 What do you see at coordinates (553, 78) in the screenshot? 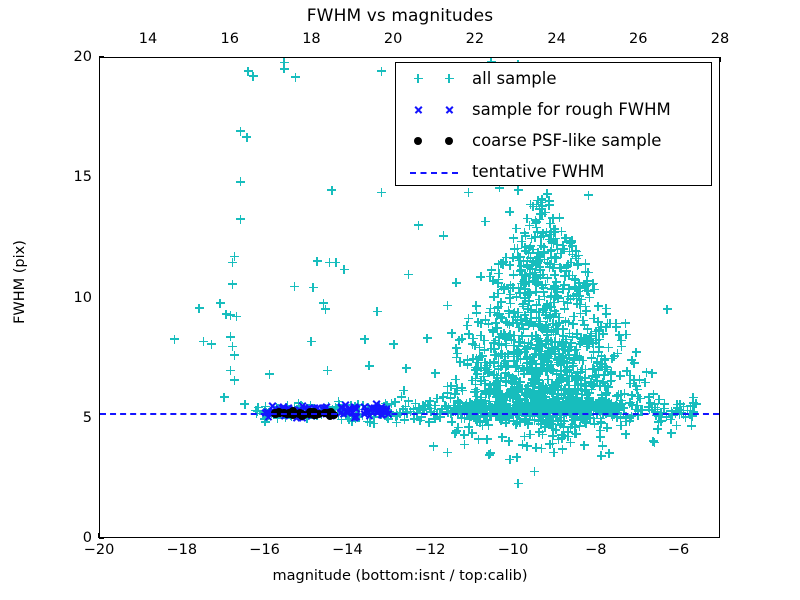
I see `legend-entry: all sample` at bounding box center [553, 78].